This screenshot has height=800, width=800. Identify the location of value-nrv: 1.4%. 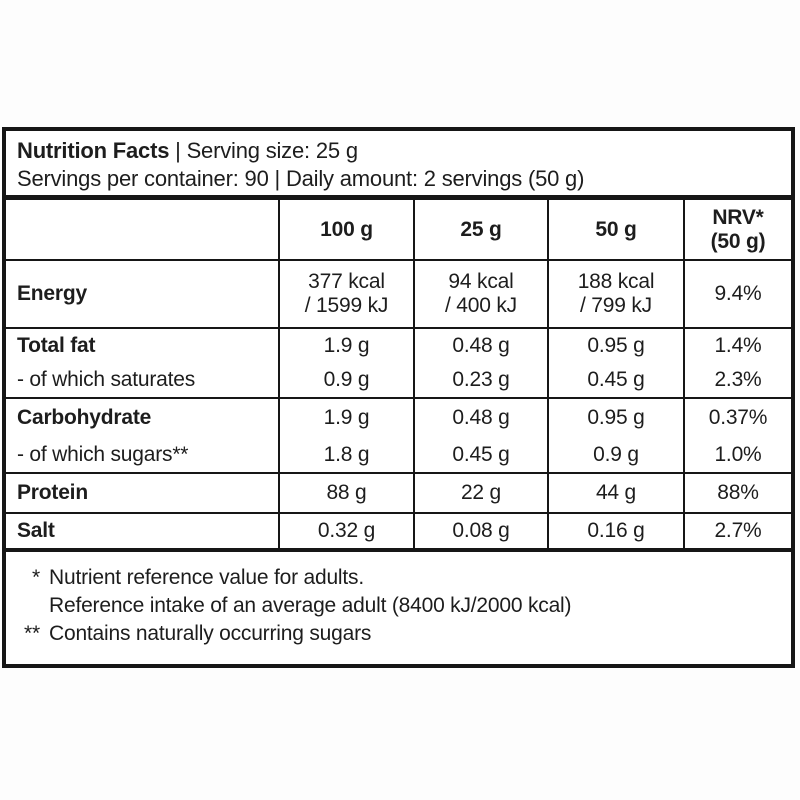
(737, 346).